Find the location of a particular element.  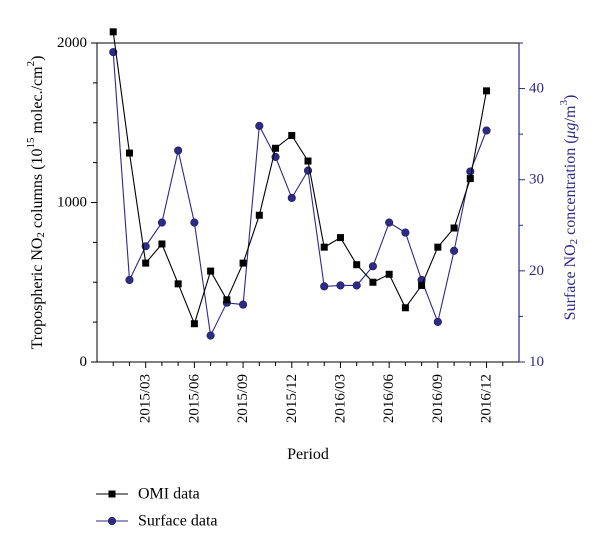

y-left-tick-label: 1000 is located at coordinates (72, 203).